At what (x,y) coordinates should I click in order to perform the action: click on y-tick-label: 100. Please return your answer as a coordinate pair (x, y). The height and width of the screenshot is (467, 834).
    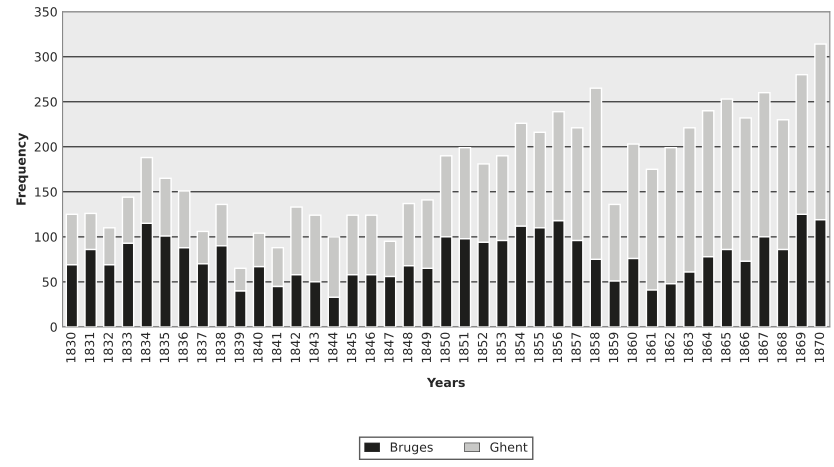
    Looking at the image, I should click on (46, 237).